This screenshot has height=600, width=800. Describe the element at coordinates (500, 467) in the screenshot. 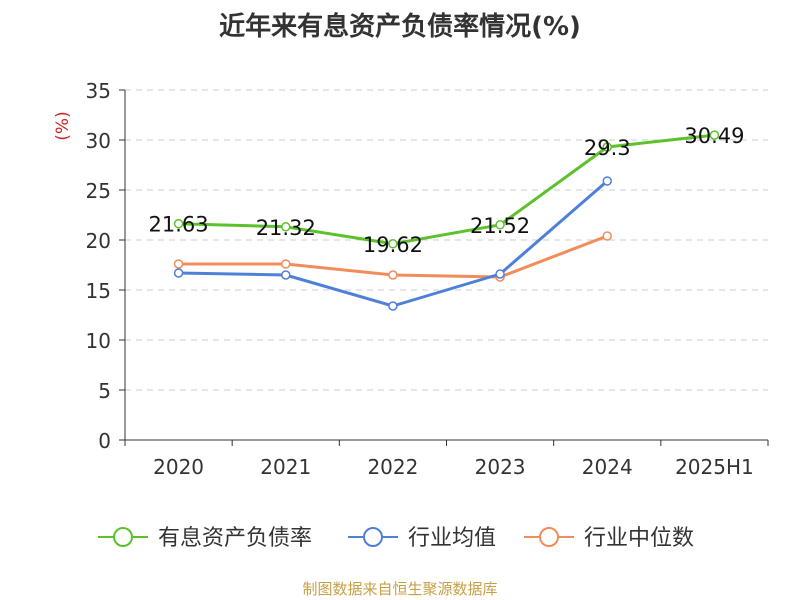

I see `x-tick-label: 2023` at that location.